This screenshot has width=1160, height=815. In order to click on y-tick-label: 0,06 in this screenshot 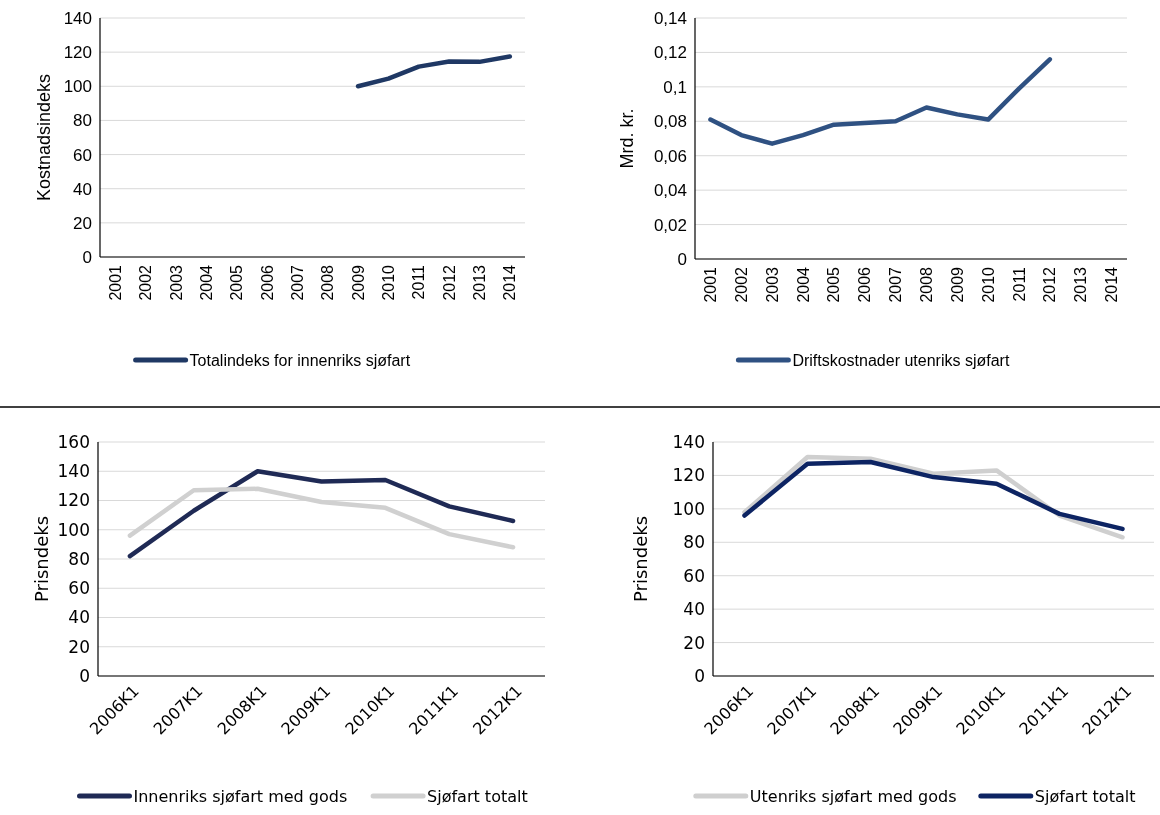, I will do `click(670, 156)`.